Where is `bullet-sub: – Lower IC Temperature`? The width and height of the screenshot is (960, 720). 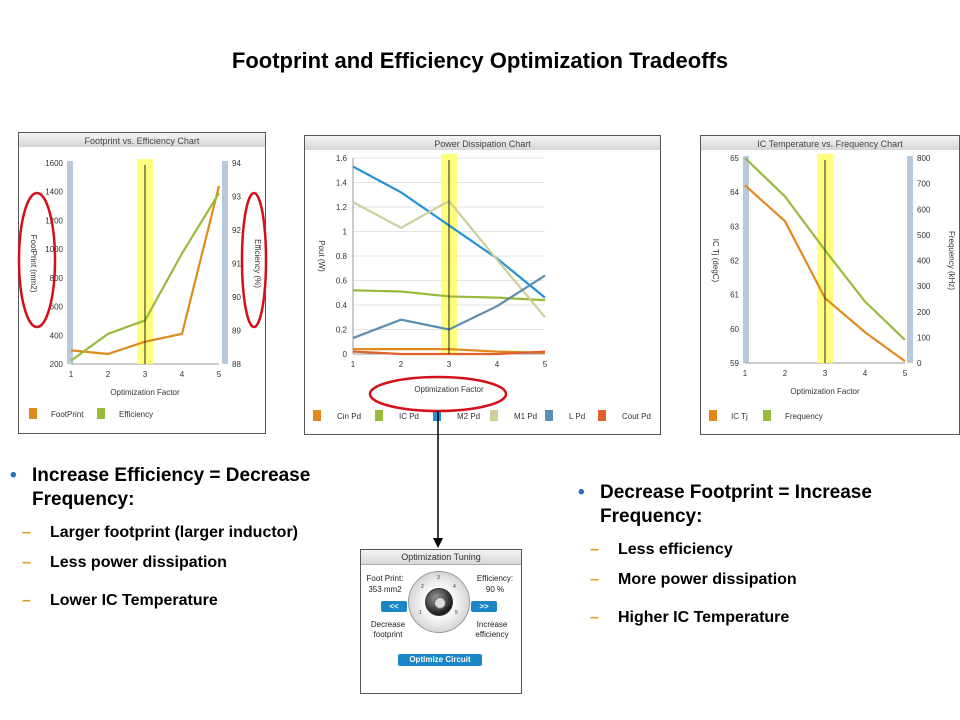
bullet-sub: – Lower IC Temperature is located at coordinates (190, 601).